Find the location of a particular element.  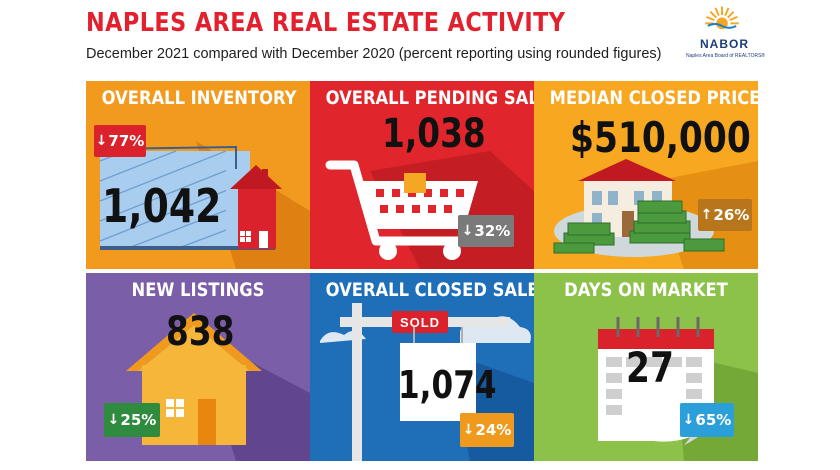

days-on-market-change-badge: ↓ 65% is located at coordinates (707, 420).